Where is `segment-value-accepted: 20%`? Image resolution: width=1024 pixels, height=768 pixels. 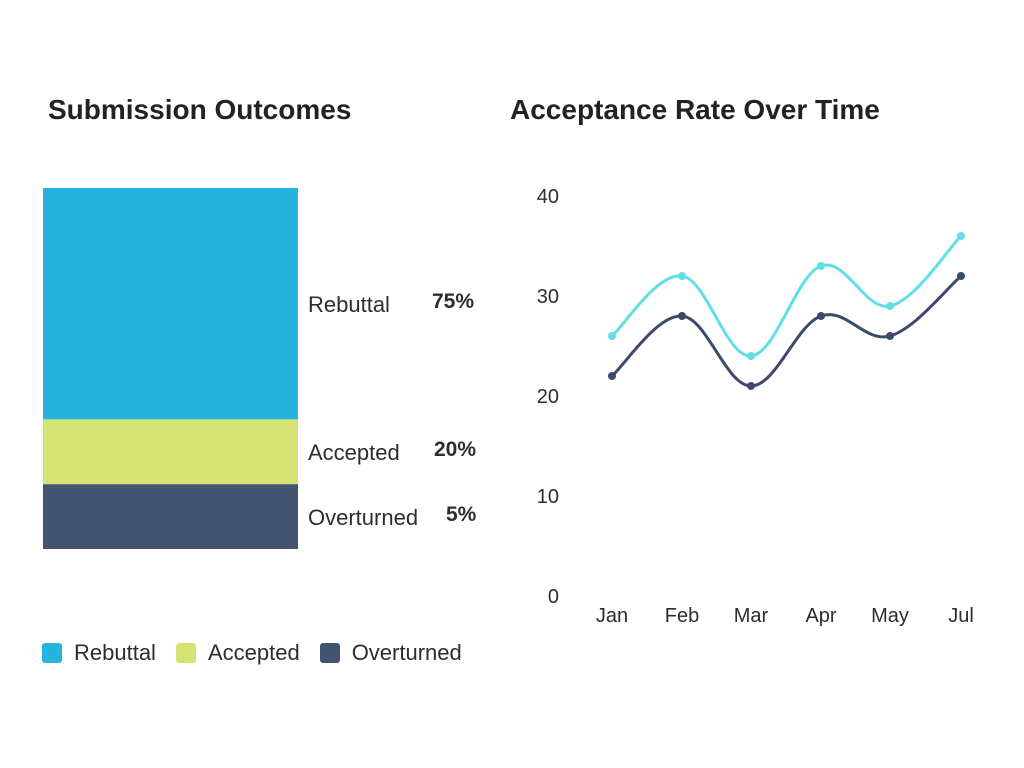 segment-value-accepted: 20% is located at coordinates (455, 449).